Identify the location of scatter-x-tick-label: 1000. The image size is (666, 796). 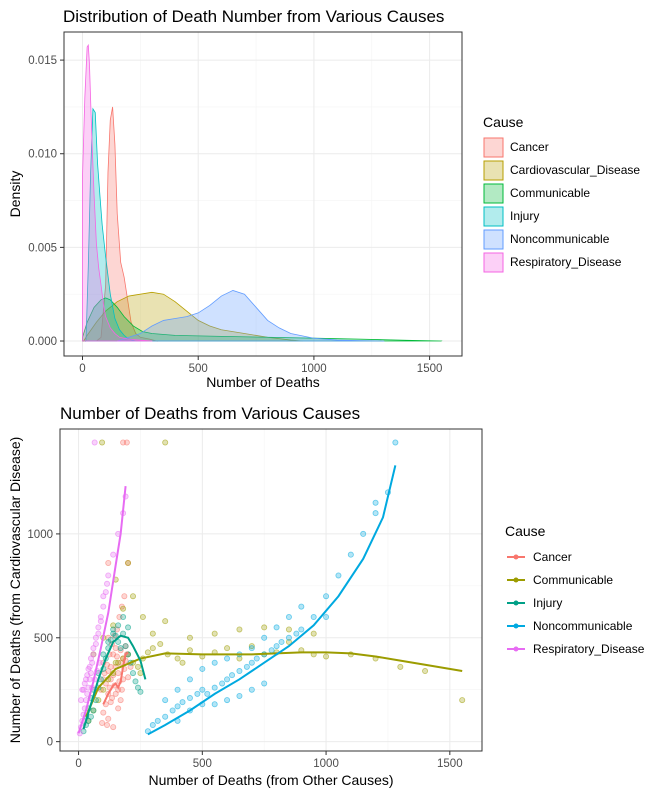
(326, 764).